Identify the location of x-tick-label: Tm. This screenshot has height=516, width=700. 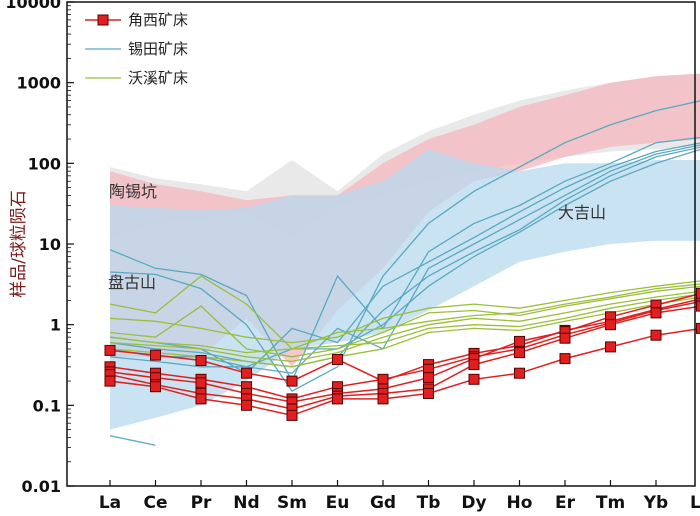
(610, 503).